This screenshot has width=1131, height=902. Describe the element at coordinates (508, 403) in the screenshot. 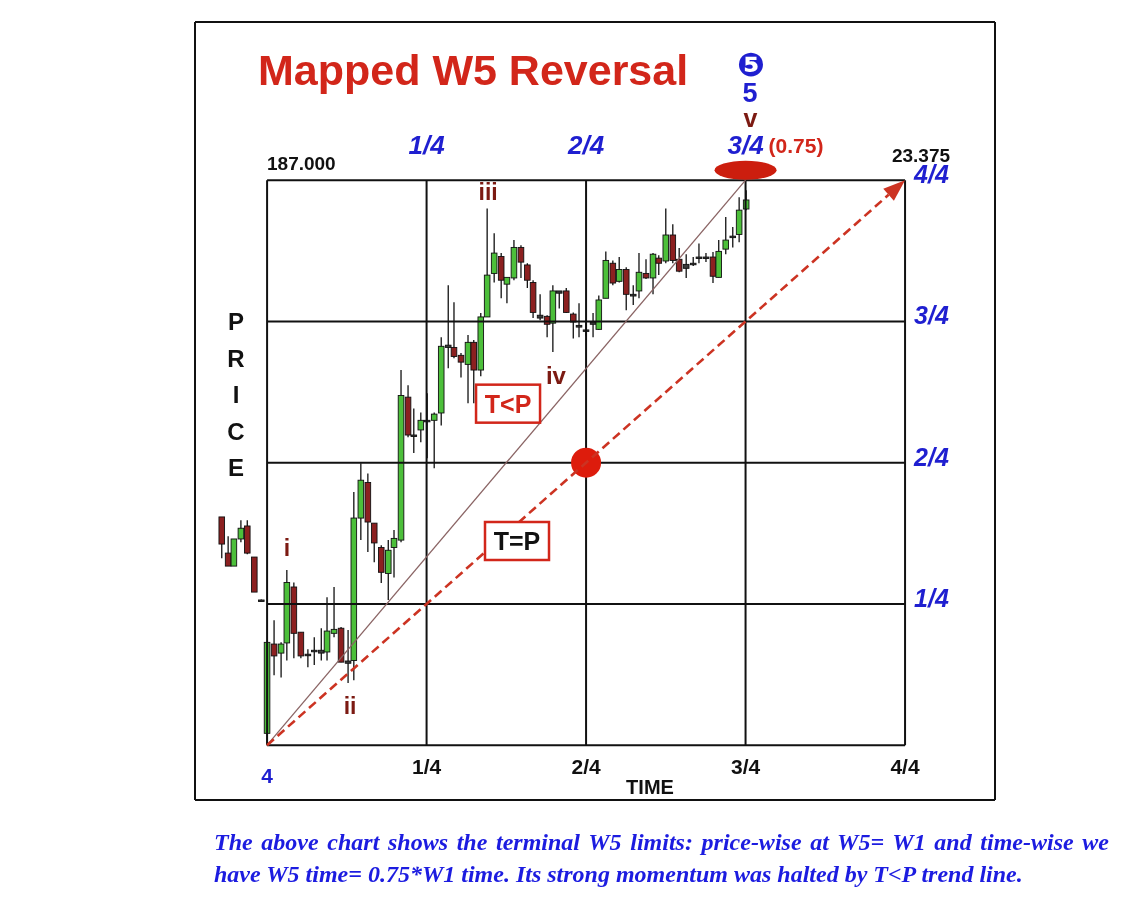

I see `series-label: T<P` at that location.